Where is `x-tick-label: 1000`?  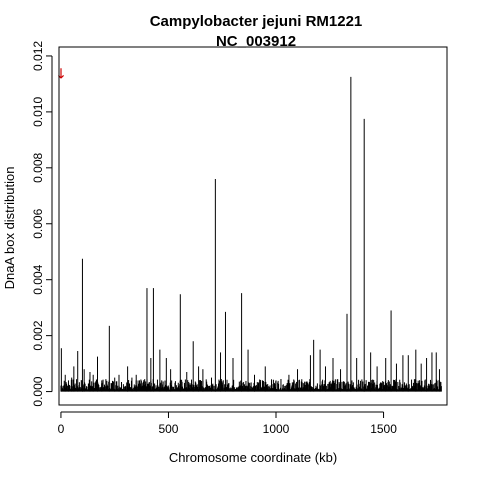 x-tick-label: 1000 is located at coordinates (276, 429).